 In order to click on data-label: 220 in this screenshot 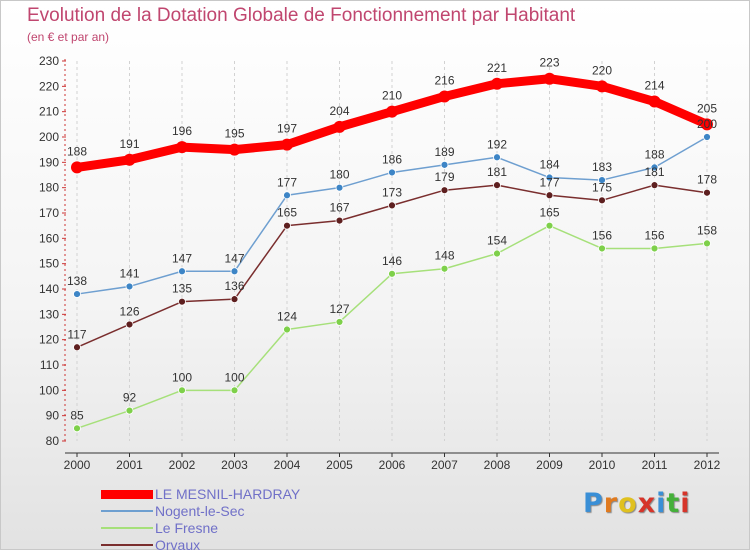, I will do `click(602, 70)`.